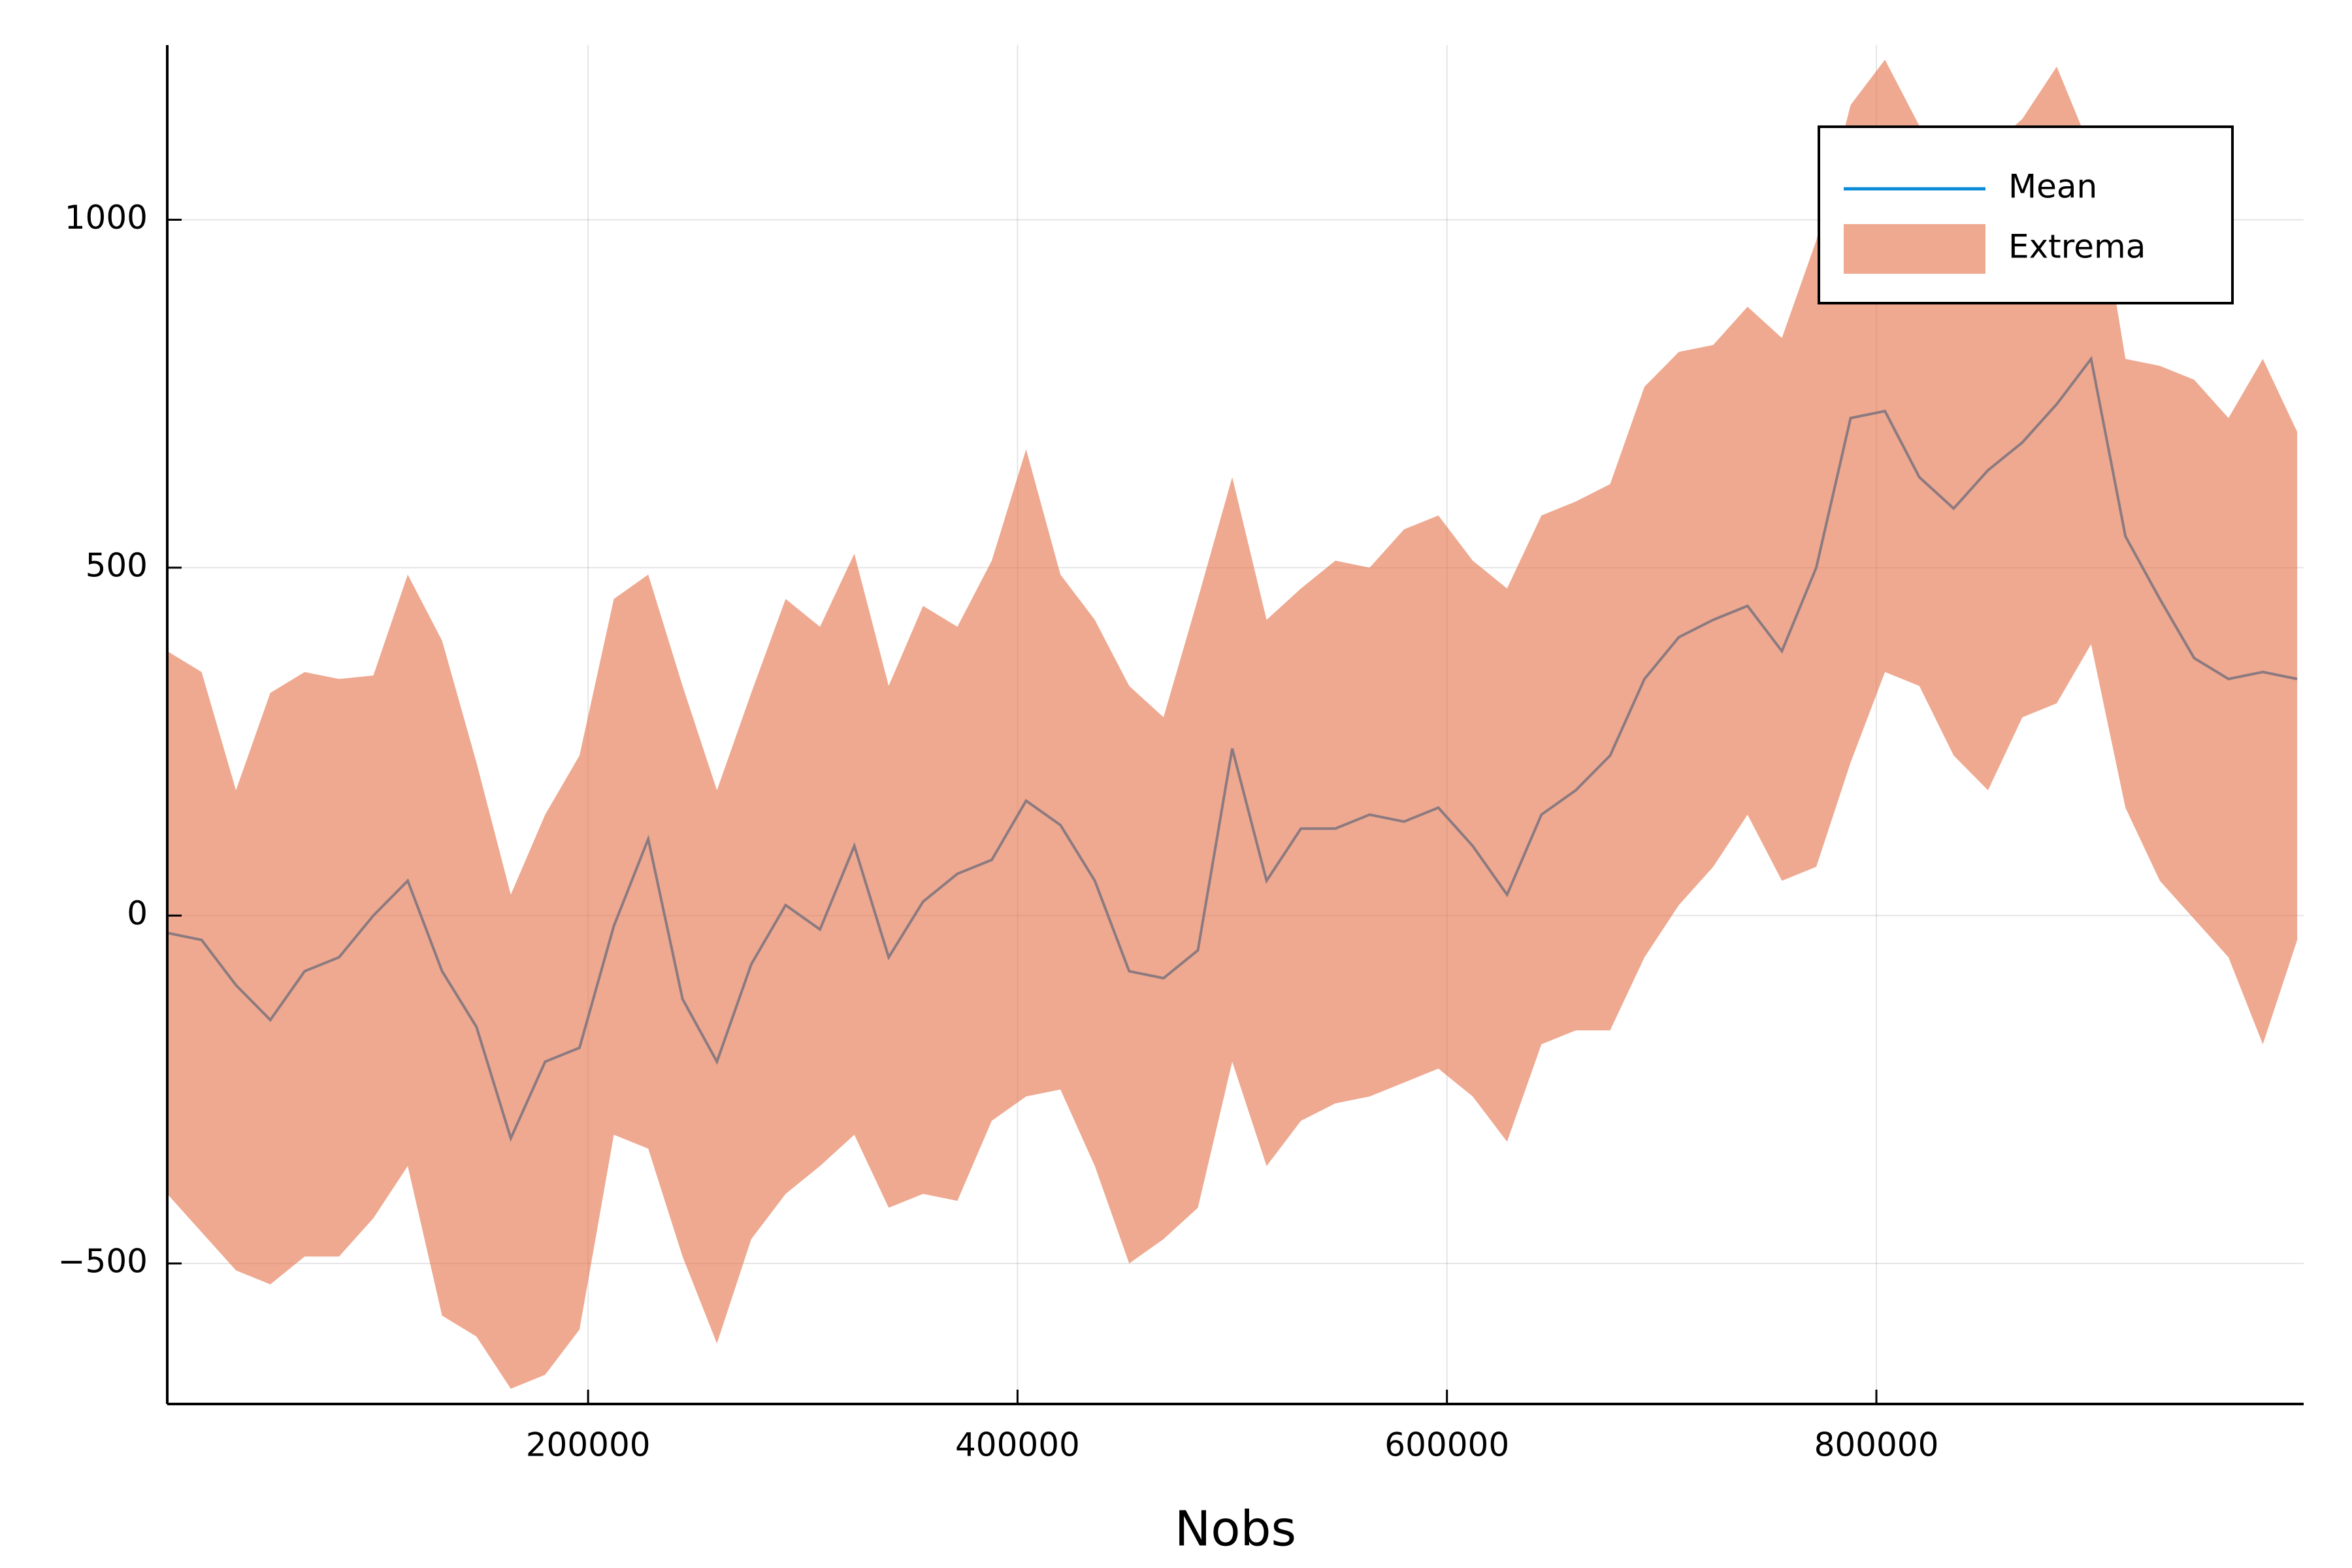 This screenshot has width=2352, height=1568. Describe the element at coordinates (588, 1445) in the screenshot. I see `x-tick-label: 200000` at that location.